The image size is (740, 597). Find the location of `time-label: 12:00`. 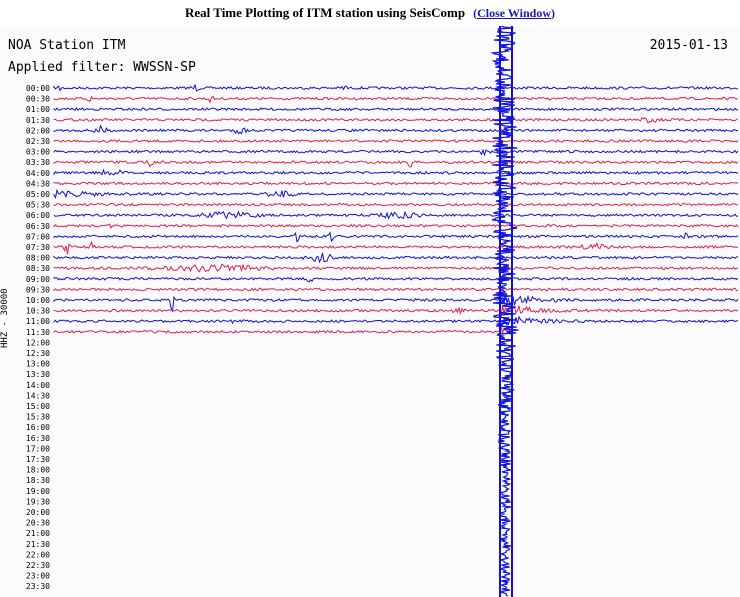

time-label: 12:00 is located at coordinates (38, 342).